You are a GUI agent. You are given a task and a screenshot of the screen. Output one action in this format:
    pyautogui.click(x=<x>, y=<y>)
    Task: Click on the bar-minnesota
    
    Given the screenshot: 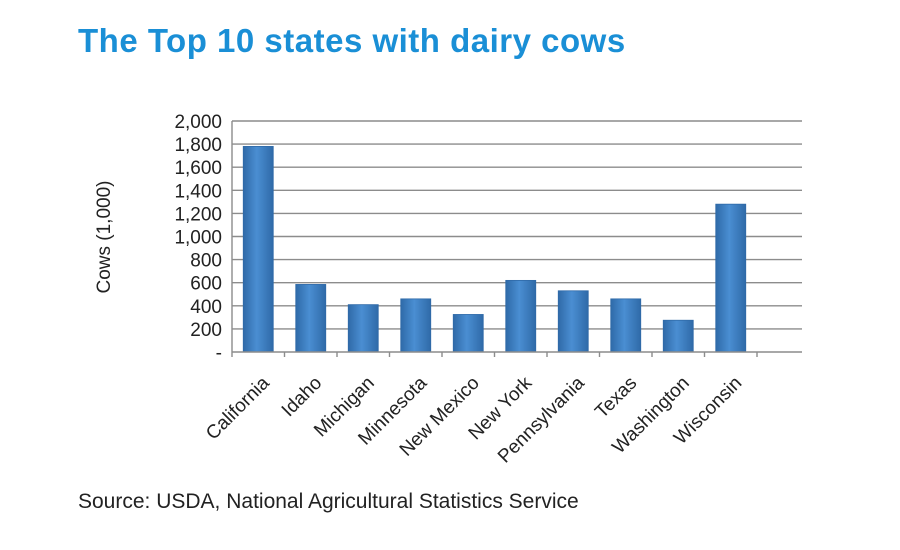 What is the action you would take?
    pyautogui.click(x=416, y=325)
    